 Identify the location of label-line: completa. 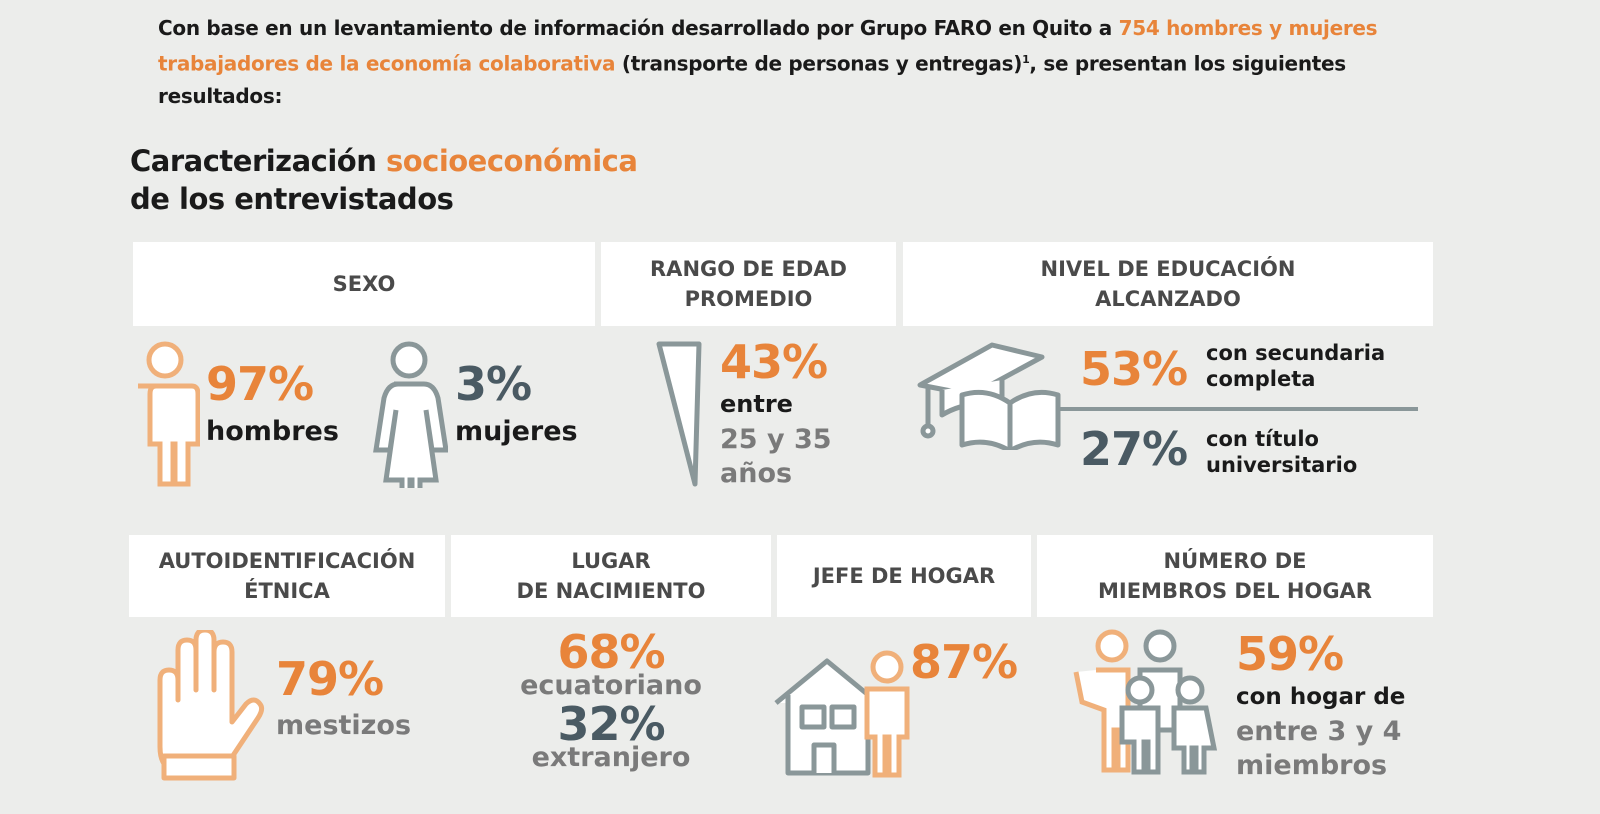
(1261, 379).